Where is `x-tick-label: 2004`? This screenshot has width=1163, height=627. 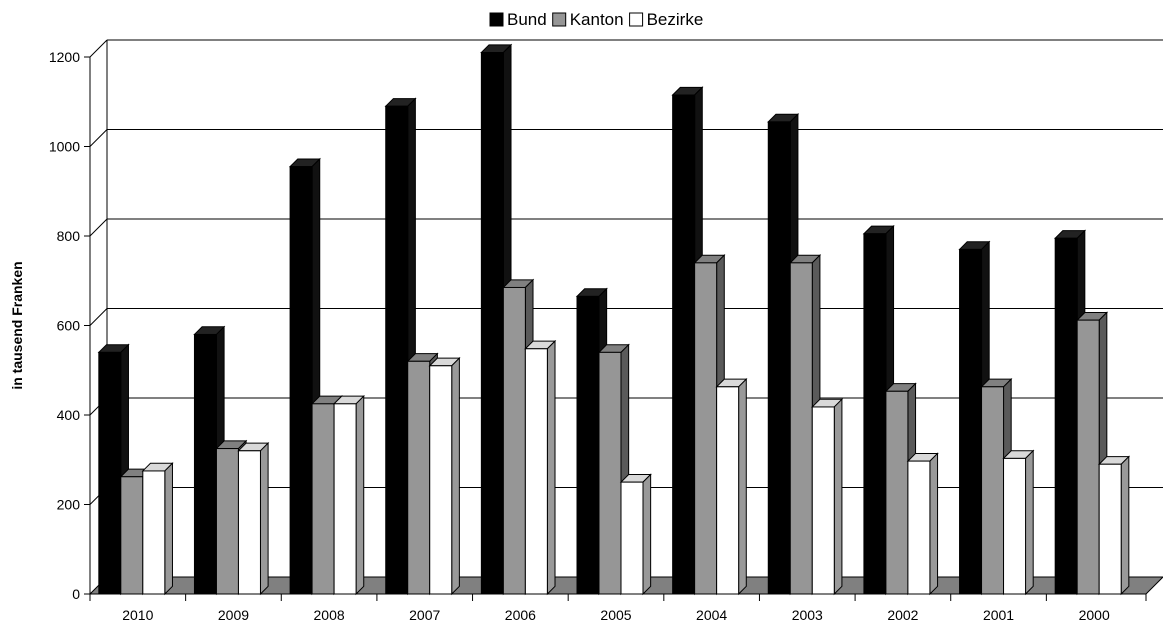
x-tick-label: 2004 is located at coordinates (711, 614).